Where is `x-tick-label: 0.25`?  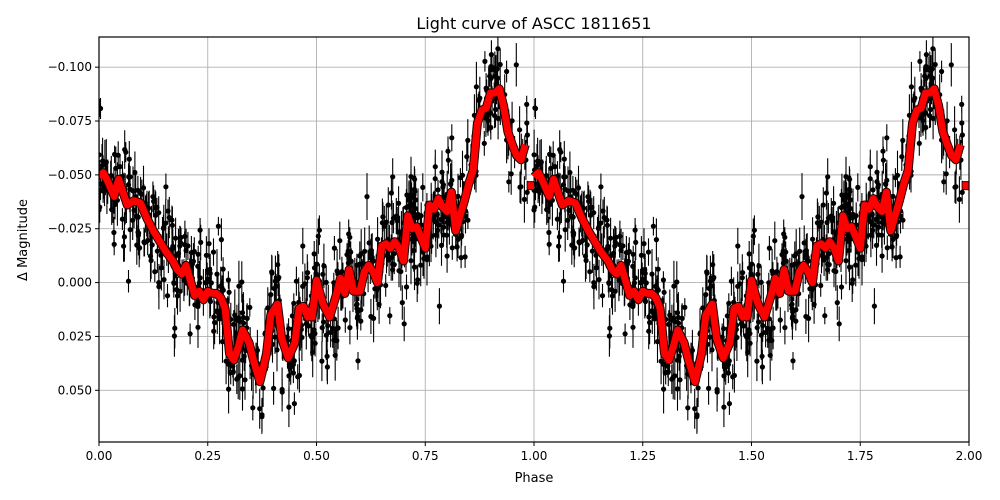 x-tick-label: 0.25 is located at coordinates (207, 456).